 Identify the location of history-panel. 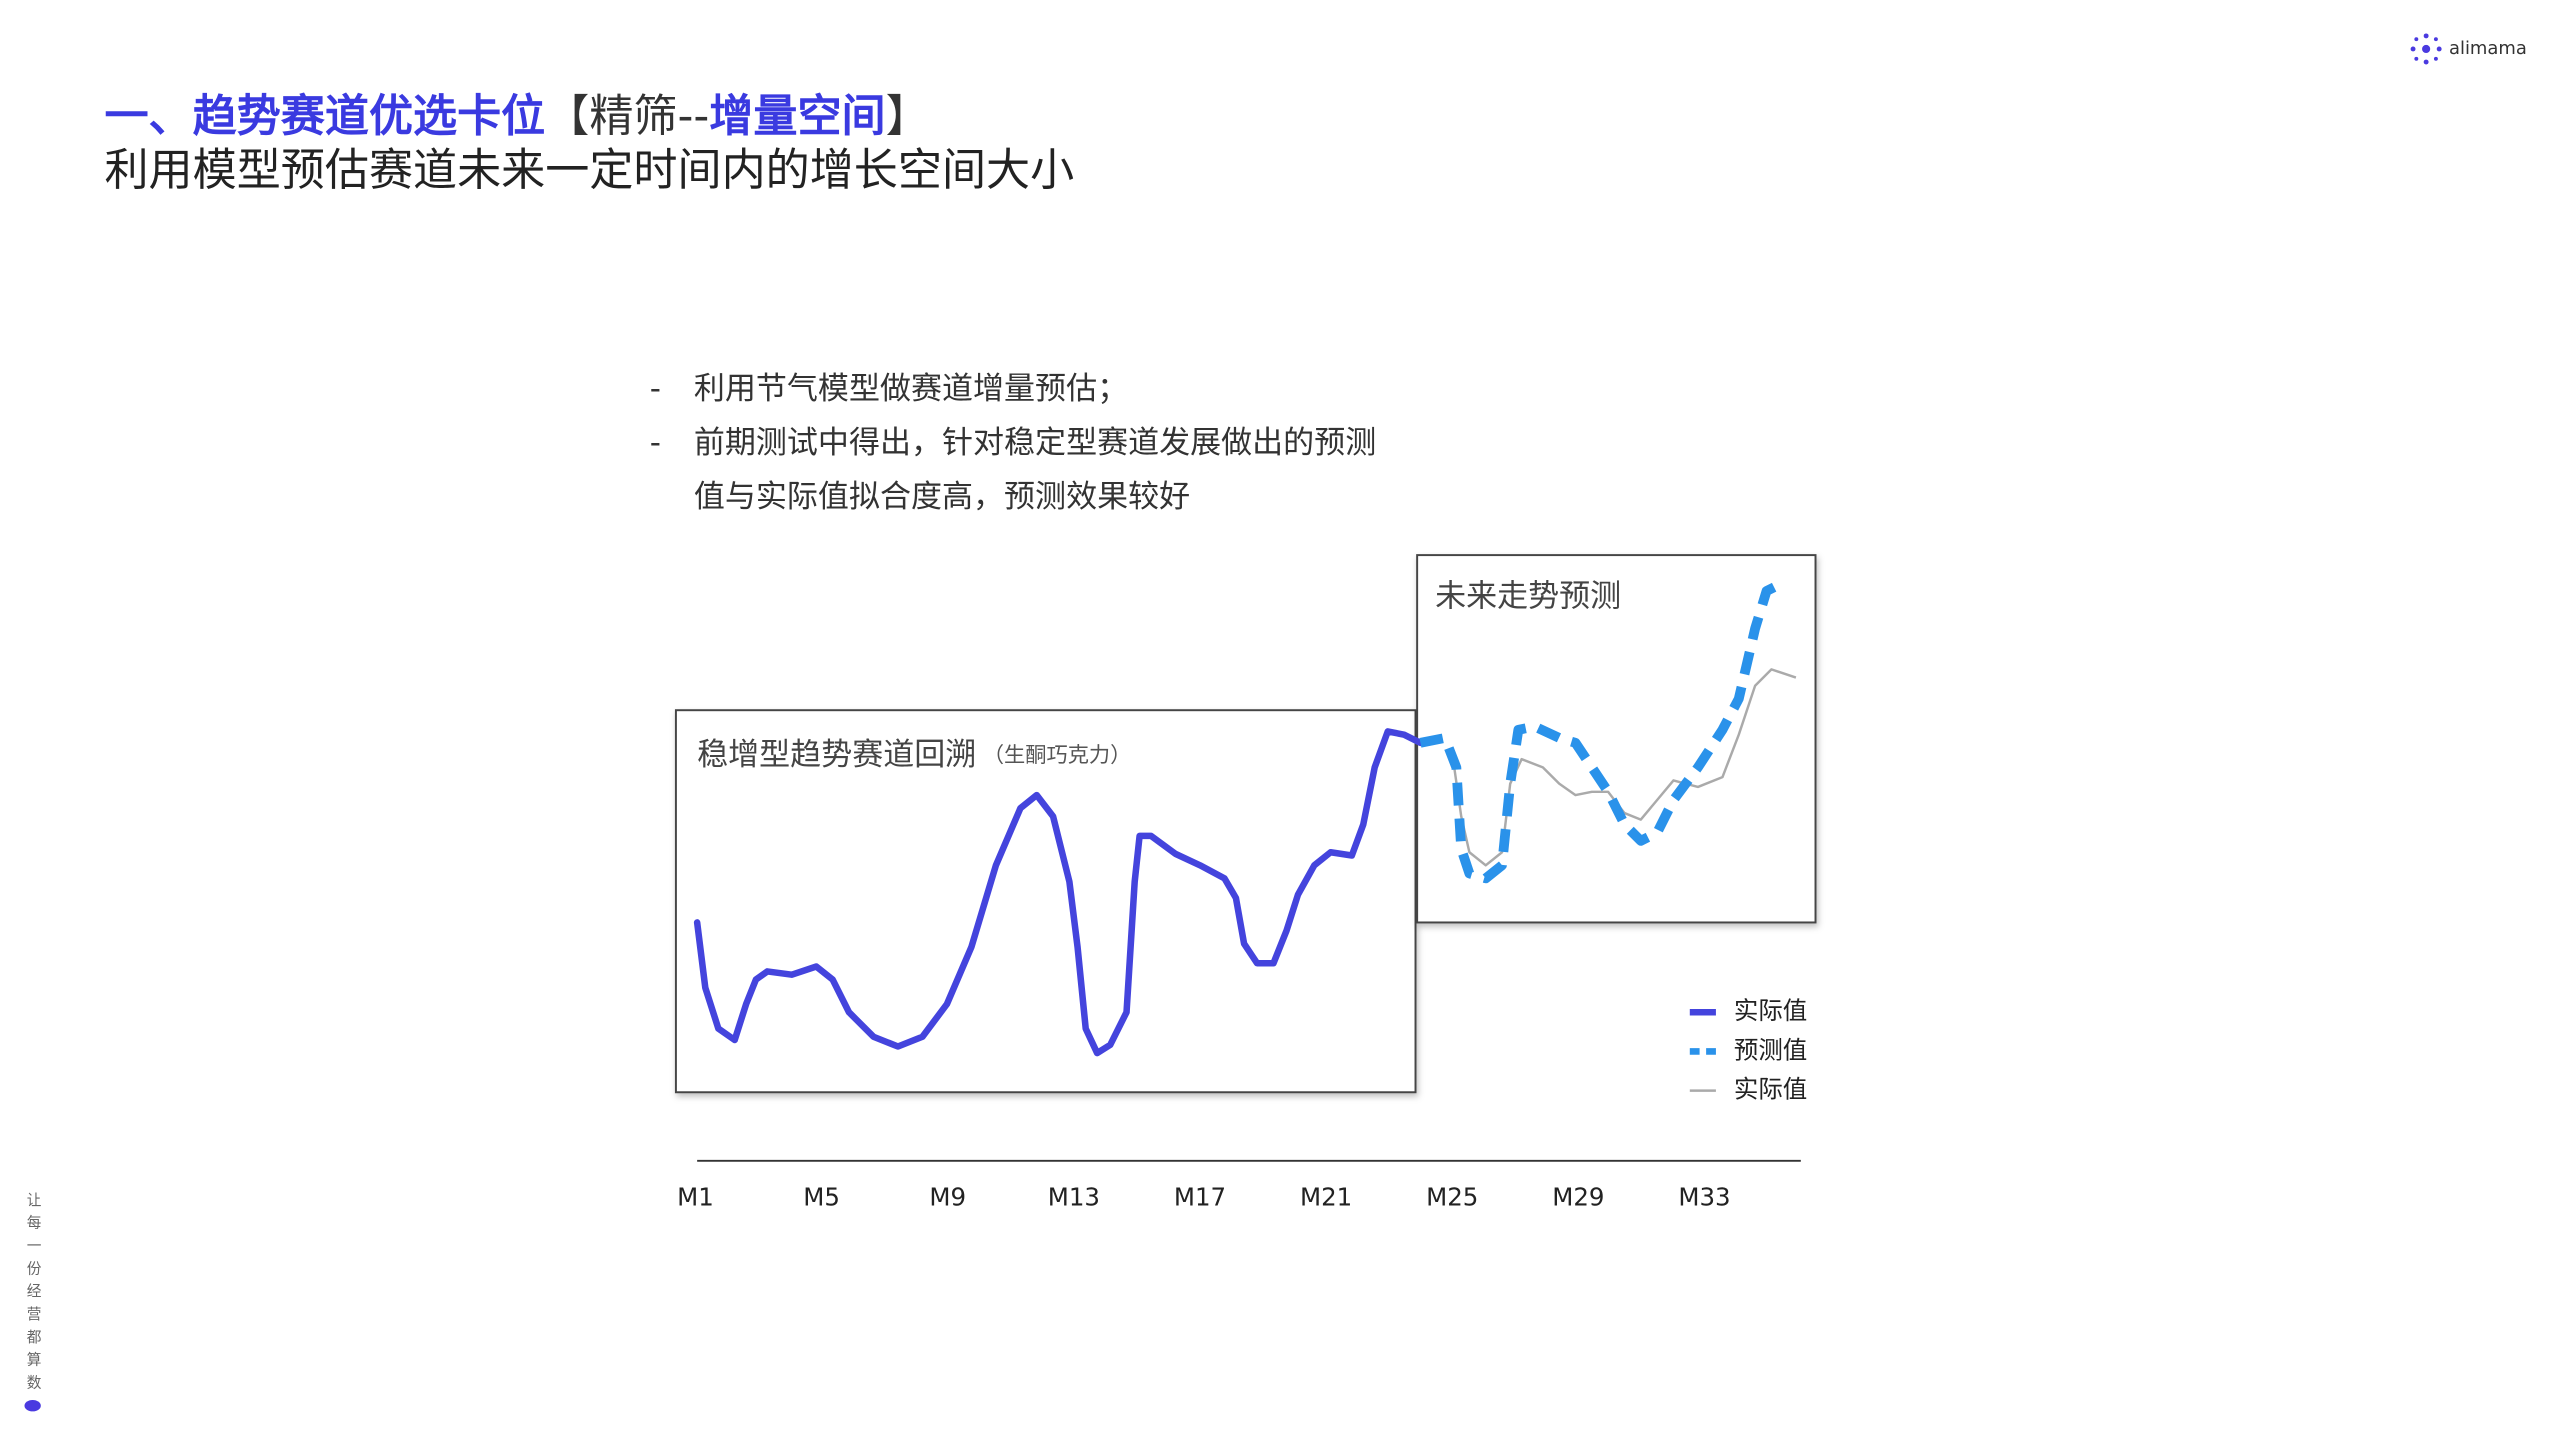
(1045, 901).